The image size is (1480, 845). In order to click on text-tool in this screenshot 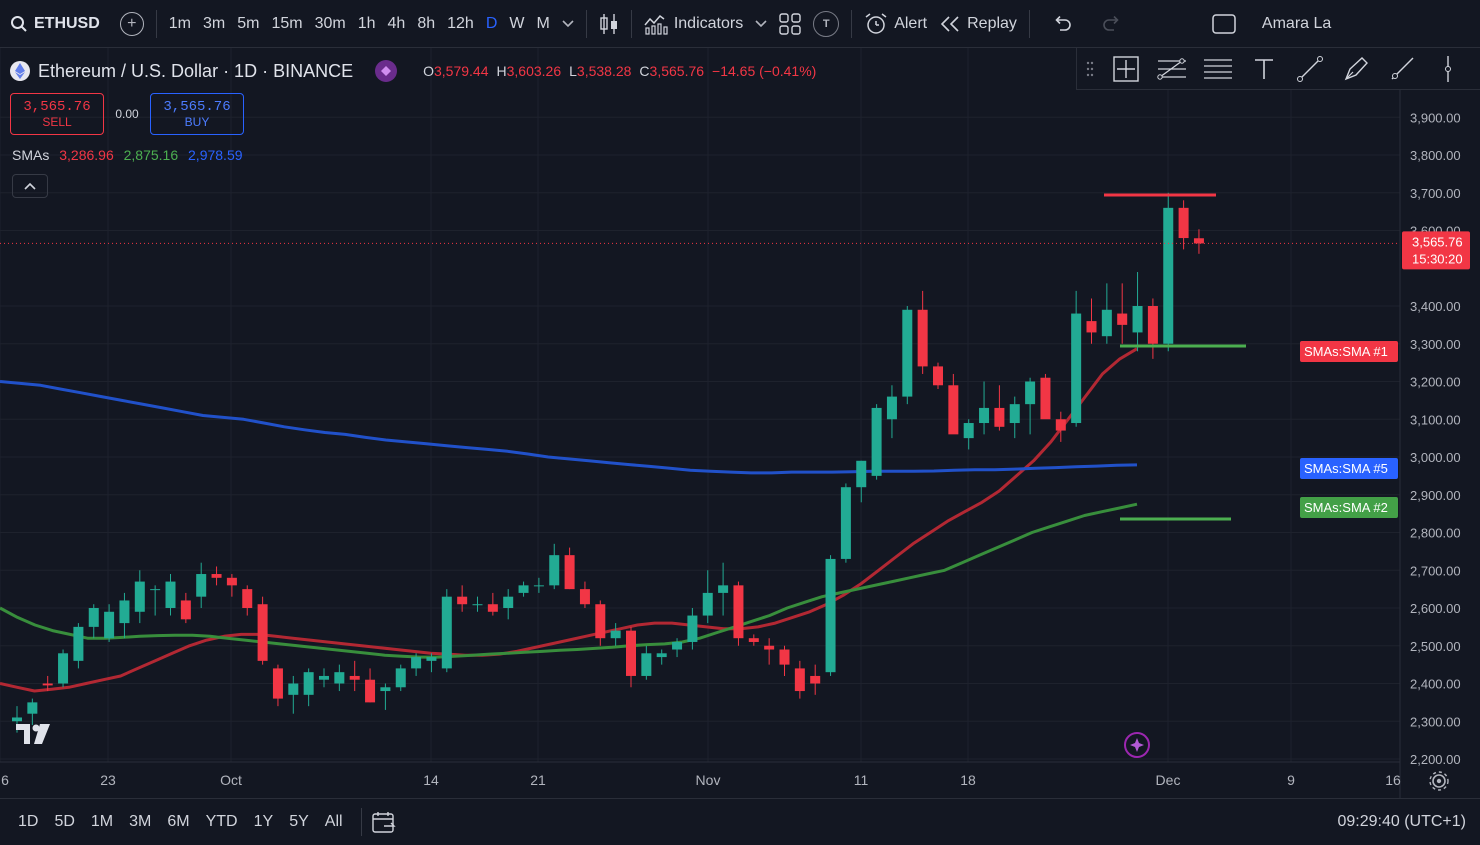, I will do `click(1264, 69)`.